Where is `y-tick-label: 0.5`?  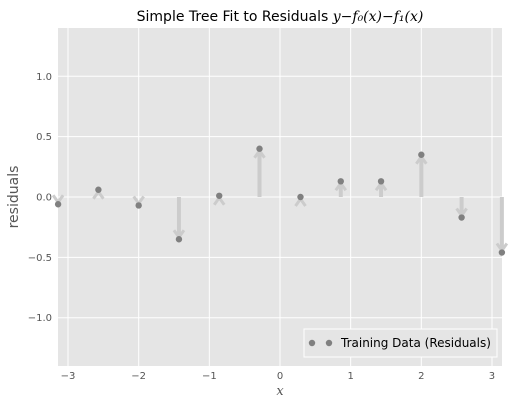 y-tick-label: 0.5 is located at coordinates (44, 137).